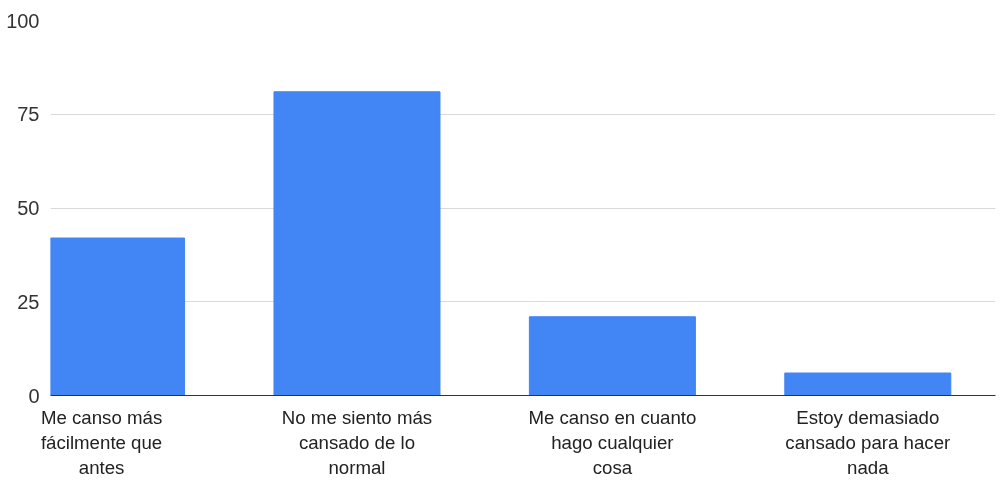  I want to click on y-tick-label: 25, so click(28, 301).